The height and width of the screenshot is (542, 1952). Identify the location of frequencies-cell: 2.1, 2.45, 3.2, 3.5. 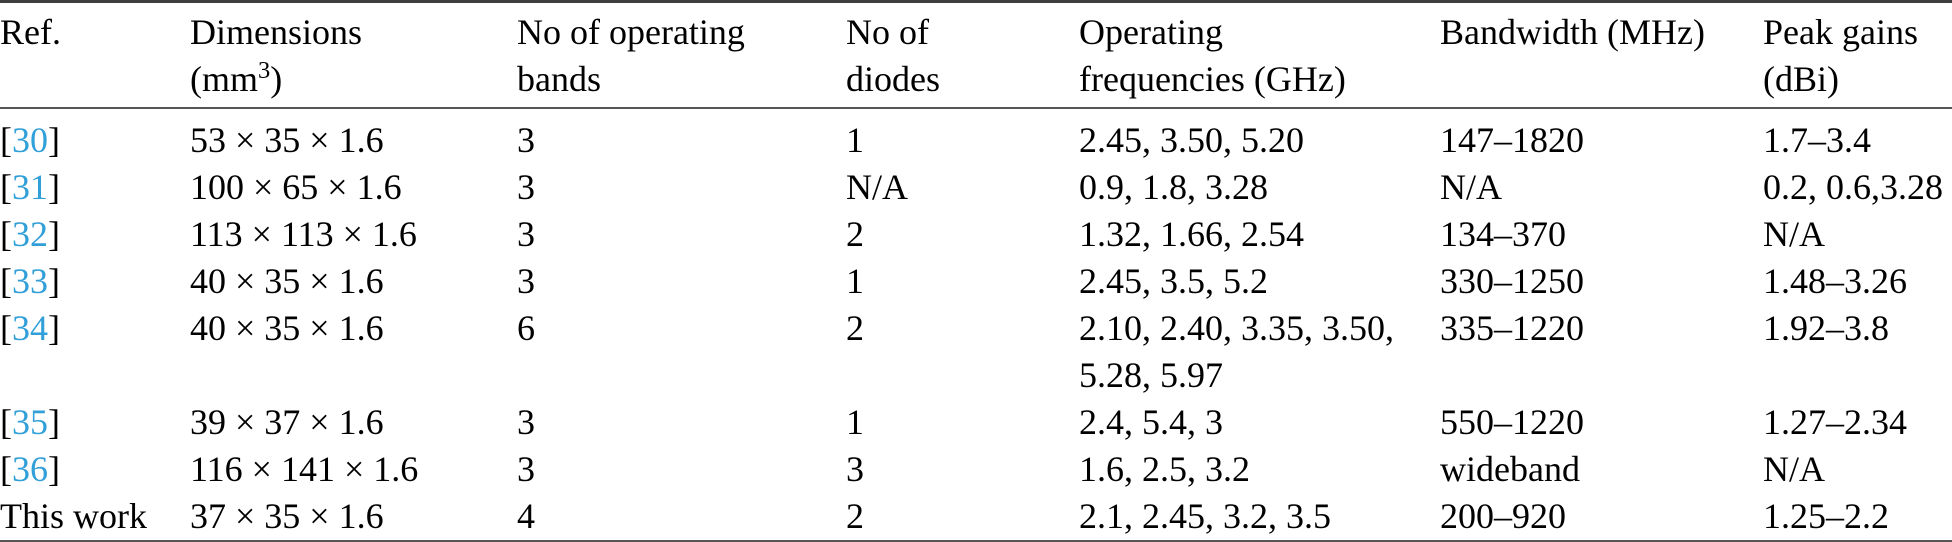
(1205, 516).